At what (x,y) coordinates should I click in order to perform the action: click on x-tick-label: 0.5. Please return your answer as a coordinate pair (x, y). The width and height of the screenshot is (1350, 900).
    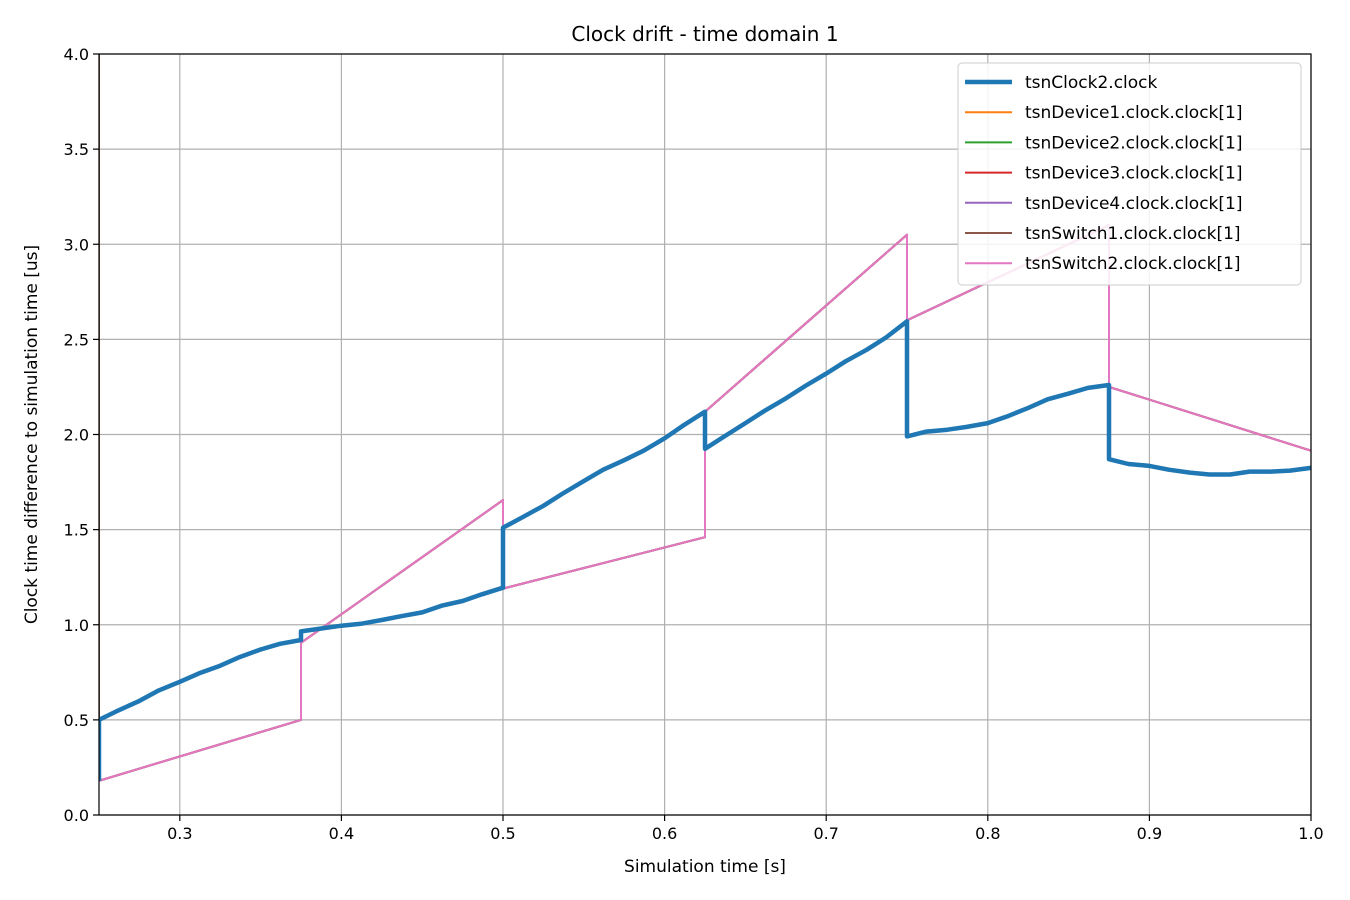
    Looking at the image, I should click on (502, 833).